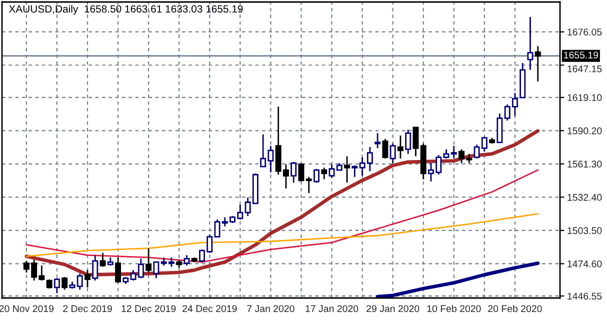  I want to click on x-tick-label: 24 Dec 2019, so click(209, 308).